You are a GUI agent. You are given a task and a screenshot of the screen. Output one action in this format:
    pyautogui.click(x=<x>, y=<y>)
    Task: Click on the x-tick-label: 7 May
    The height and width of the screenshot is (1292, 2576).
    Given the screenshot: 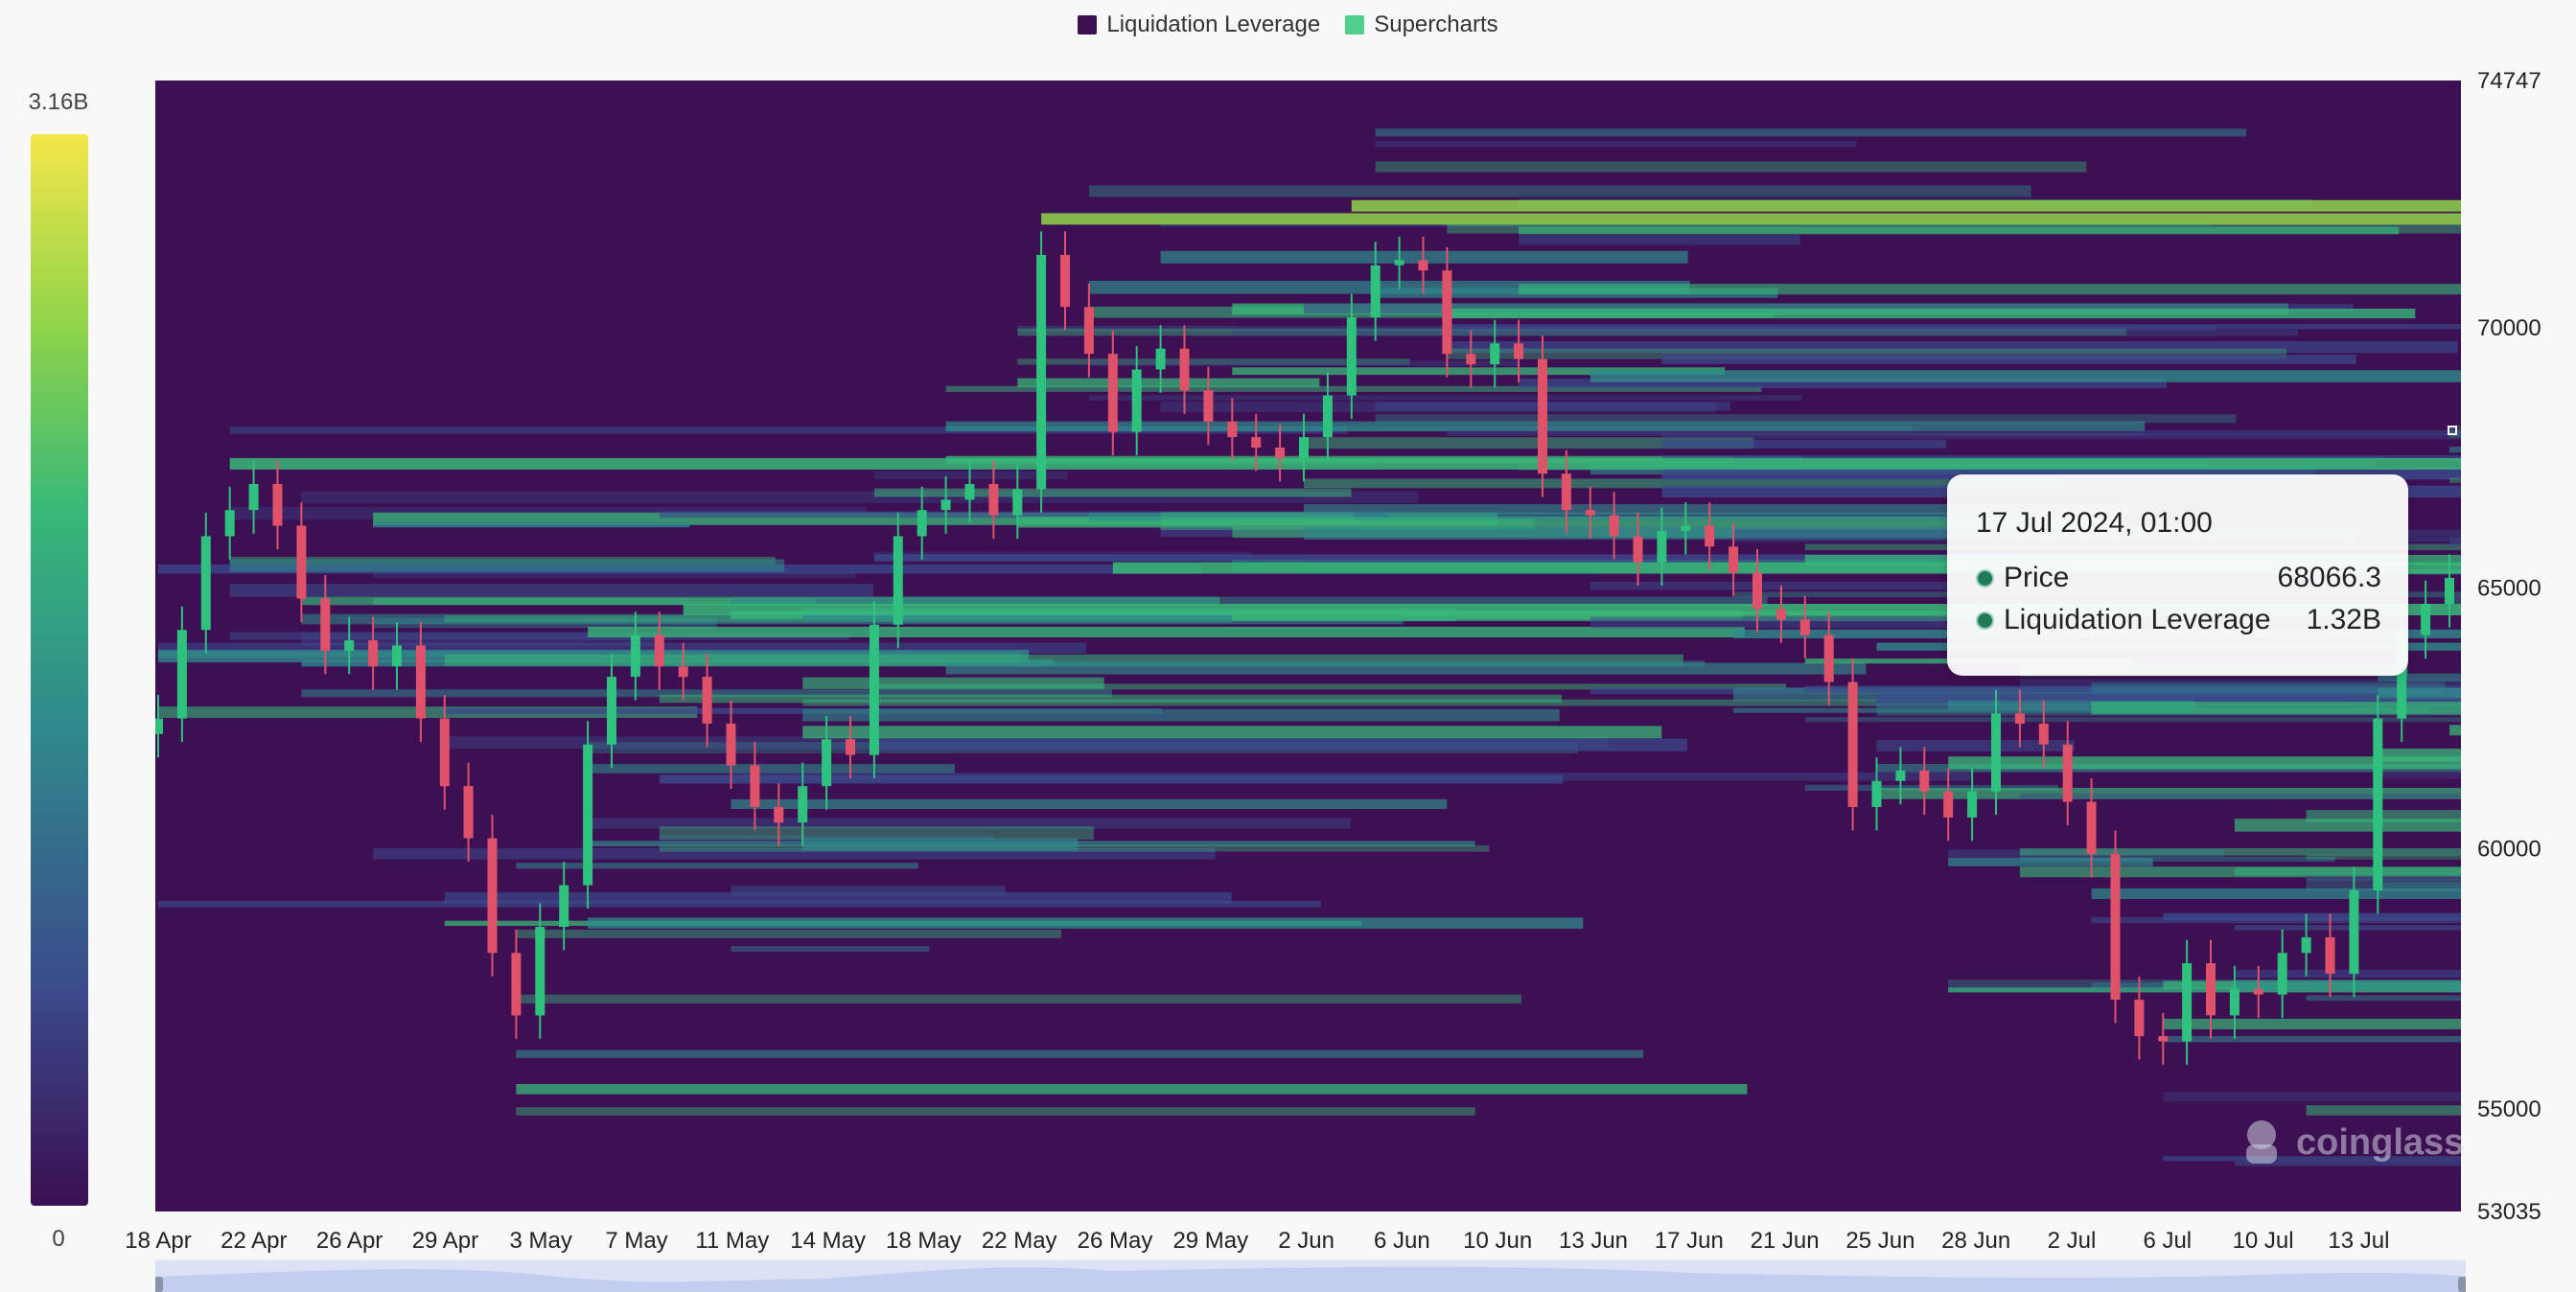 What is the action you would take?
    pyautogui.click(x=636, y=1241)
    